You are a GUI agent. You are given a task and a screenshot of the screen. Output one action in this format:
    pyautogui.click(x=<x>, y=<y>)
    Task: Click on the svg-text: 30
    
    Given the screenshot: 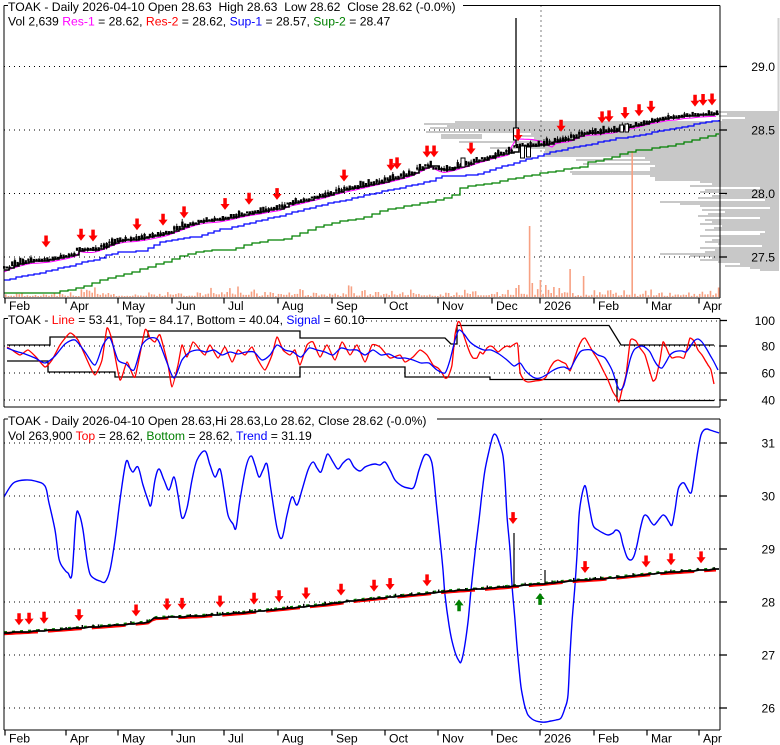 What is the action you would take?
    pyautogui.click(x=768, y=497)
    